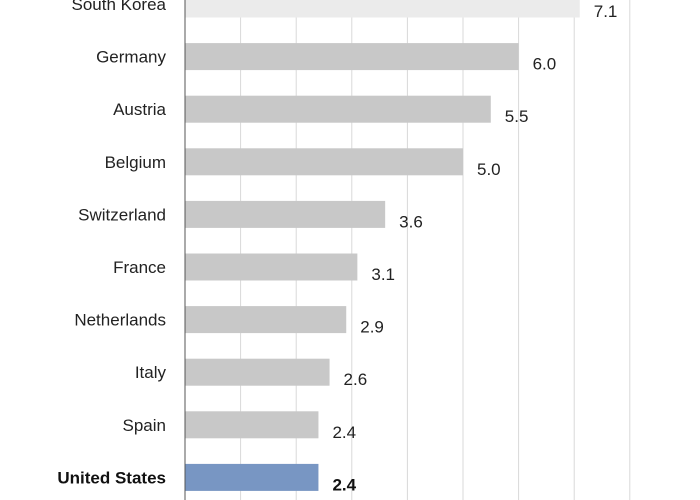 Image resolution: width=700 pixels, height=500 pixels. I want to click on bar-france, so click(271, 267).